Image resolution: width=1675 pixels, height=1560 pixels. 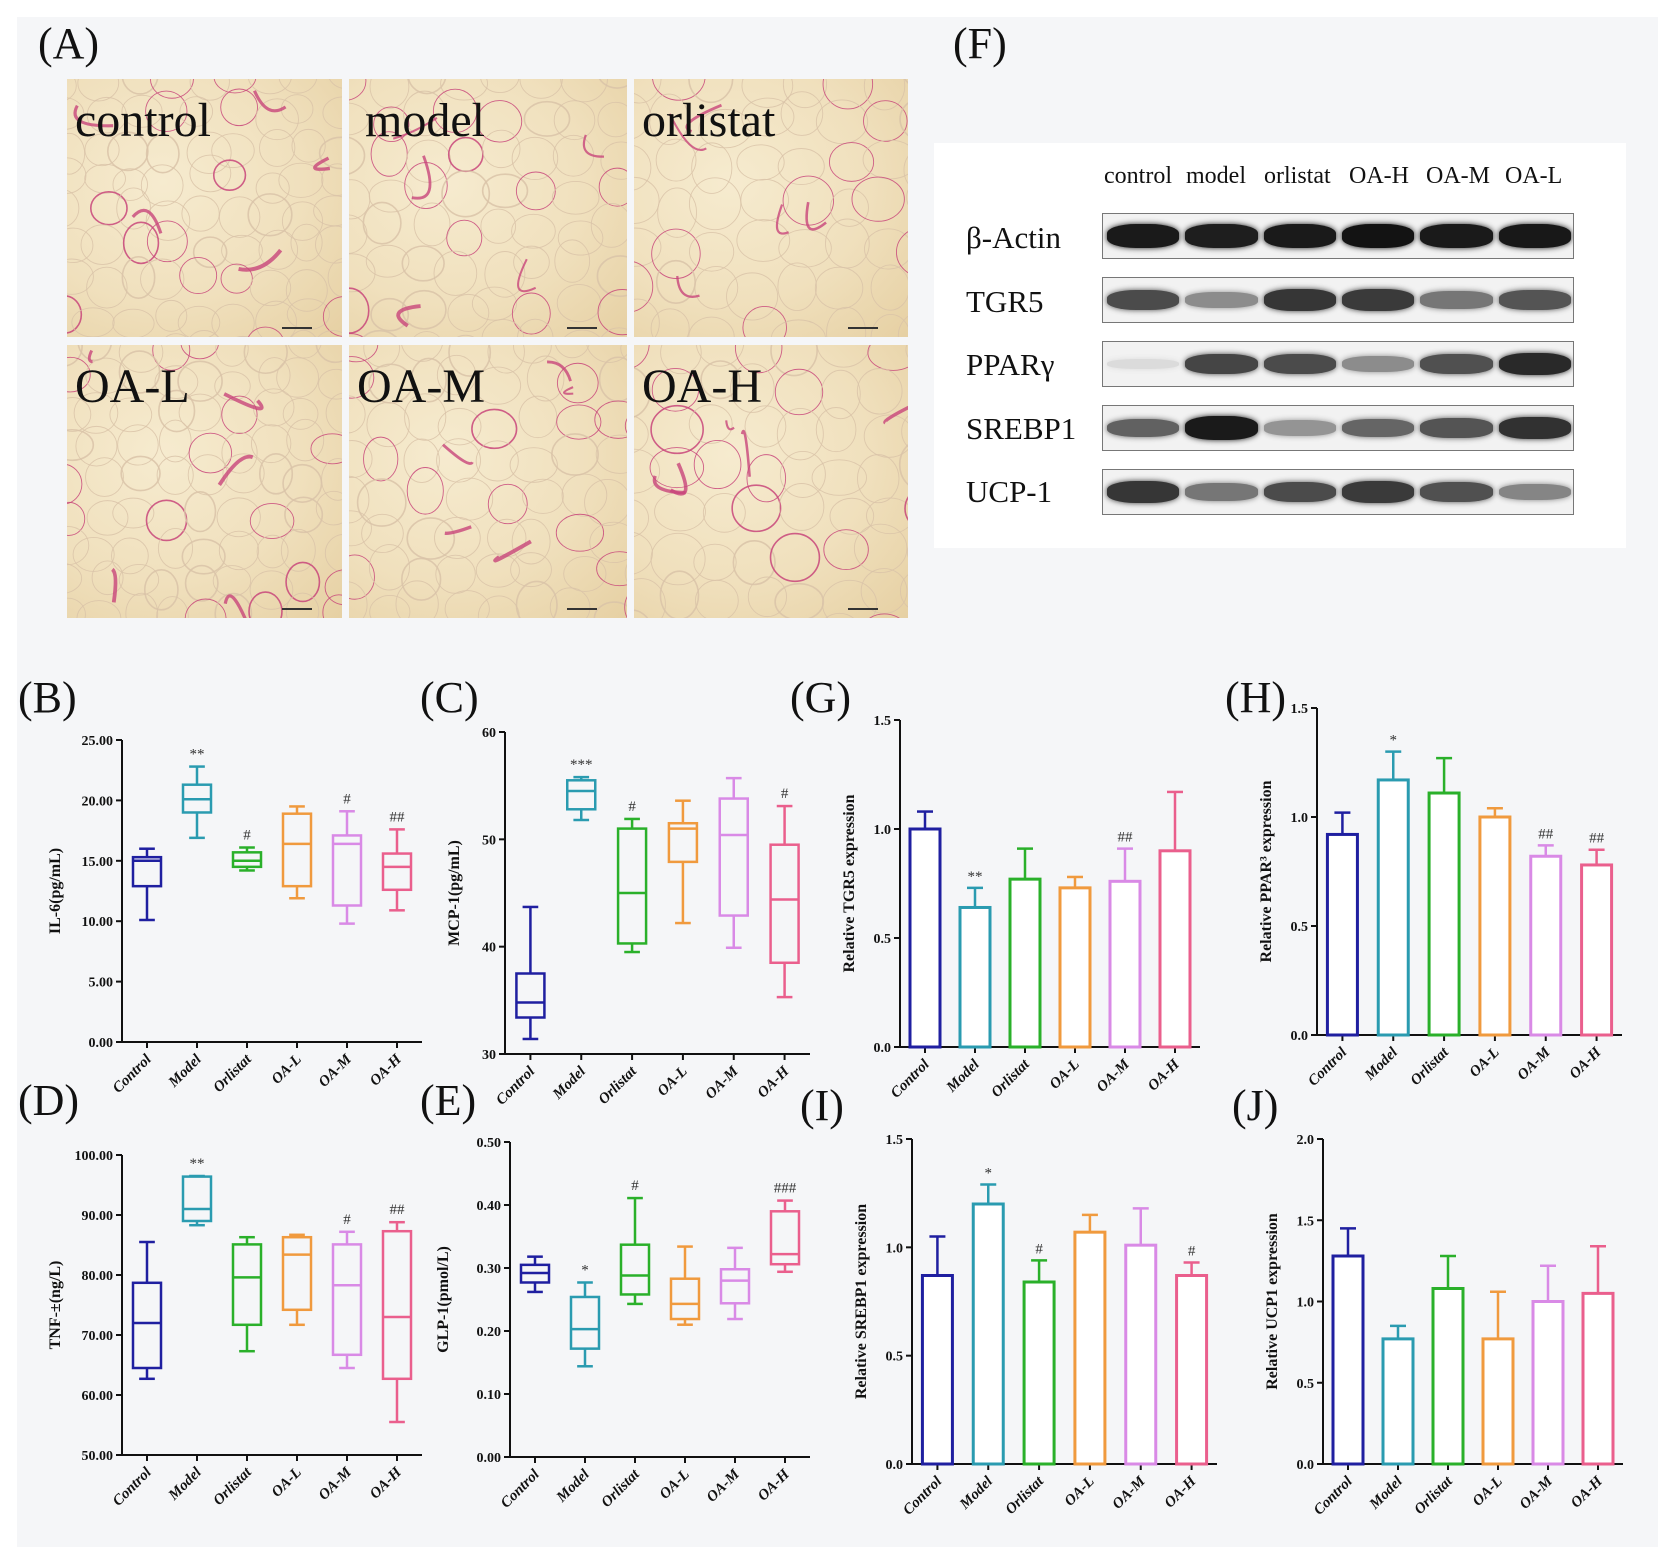 What do you see at coordinates (702, 386) in the screenshot?
I see `histology-label: OA-H` at bounding box center [702, 386].